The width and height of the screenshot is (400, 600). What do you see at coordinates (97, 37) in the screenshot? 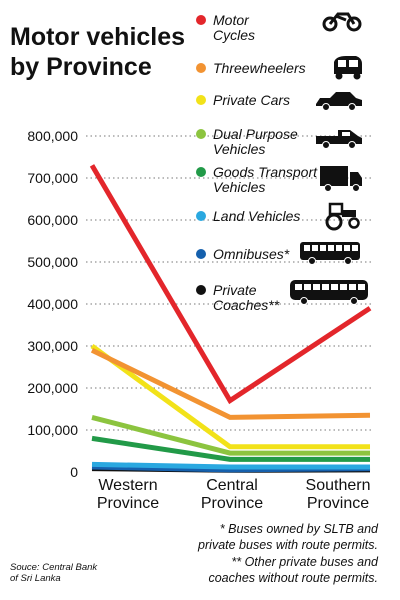
I see `chart-title: Motor vehicles` at bounding box center [97, 37].